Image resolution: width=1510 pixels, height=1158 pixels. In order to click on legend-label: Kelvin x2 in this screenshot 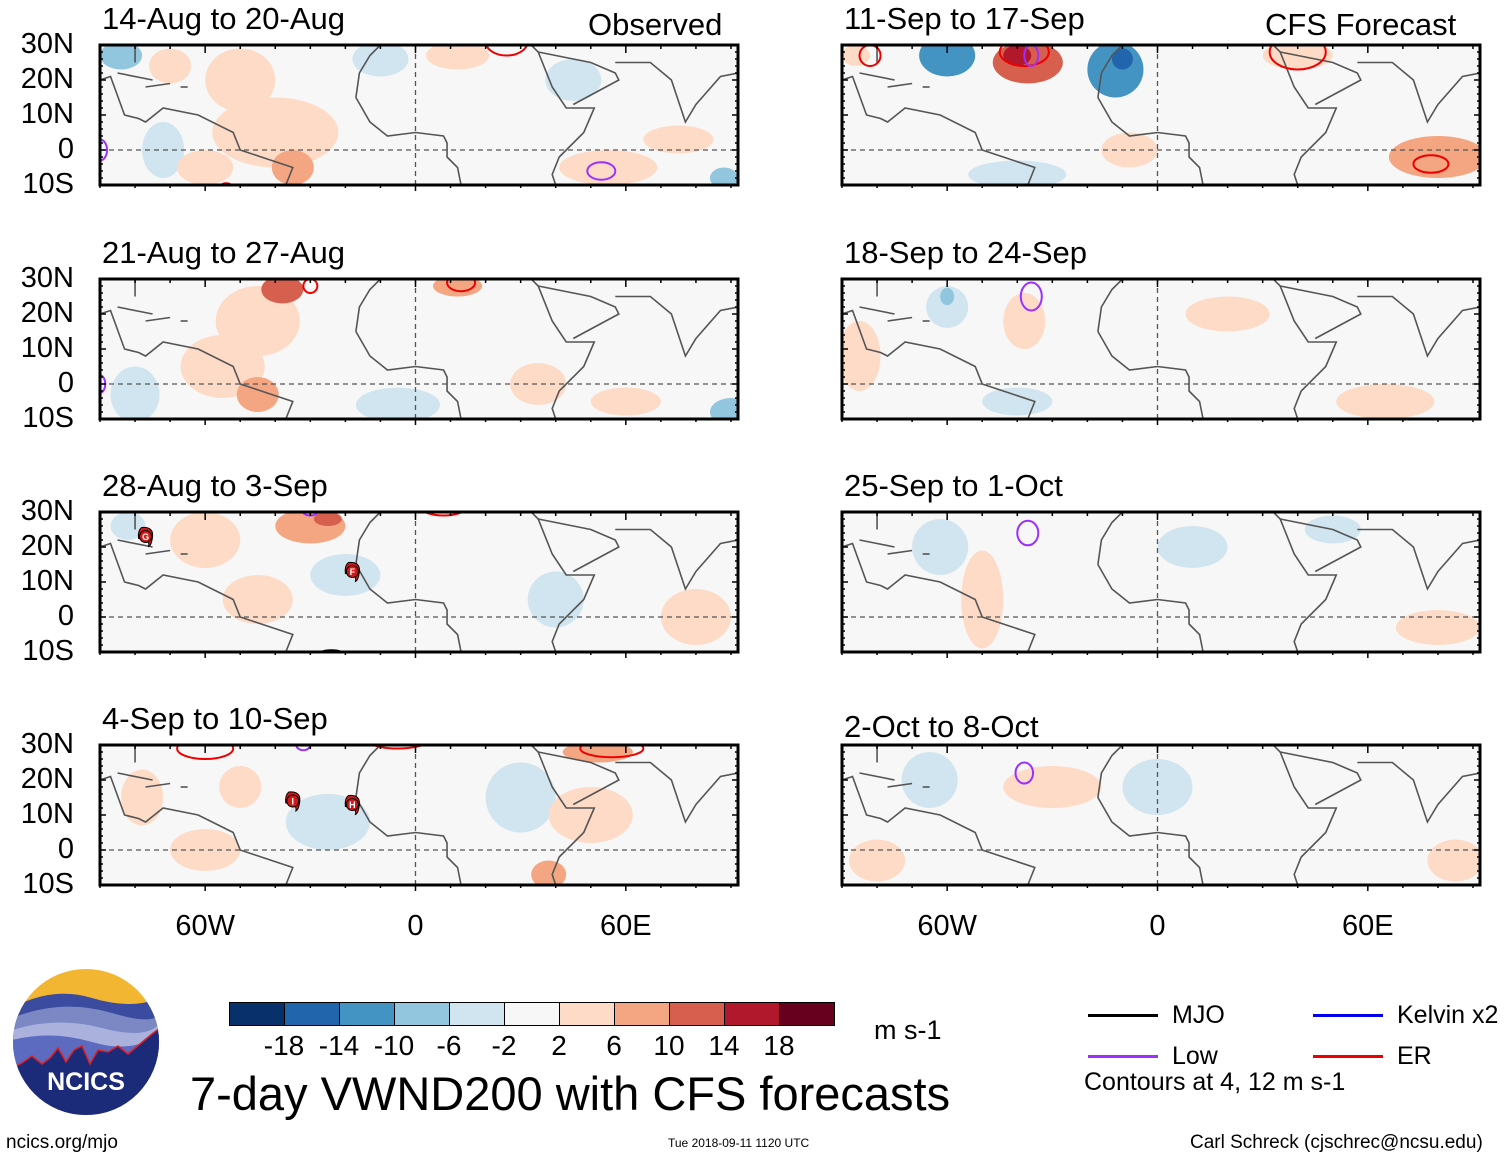, I will do `click(1448, 1015)`.